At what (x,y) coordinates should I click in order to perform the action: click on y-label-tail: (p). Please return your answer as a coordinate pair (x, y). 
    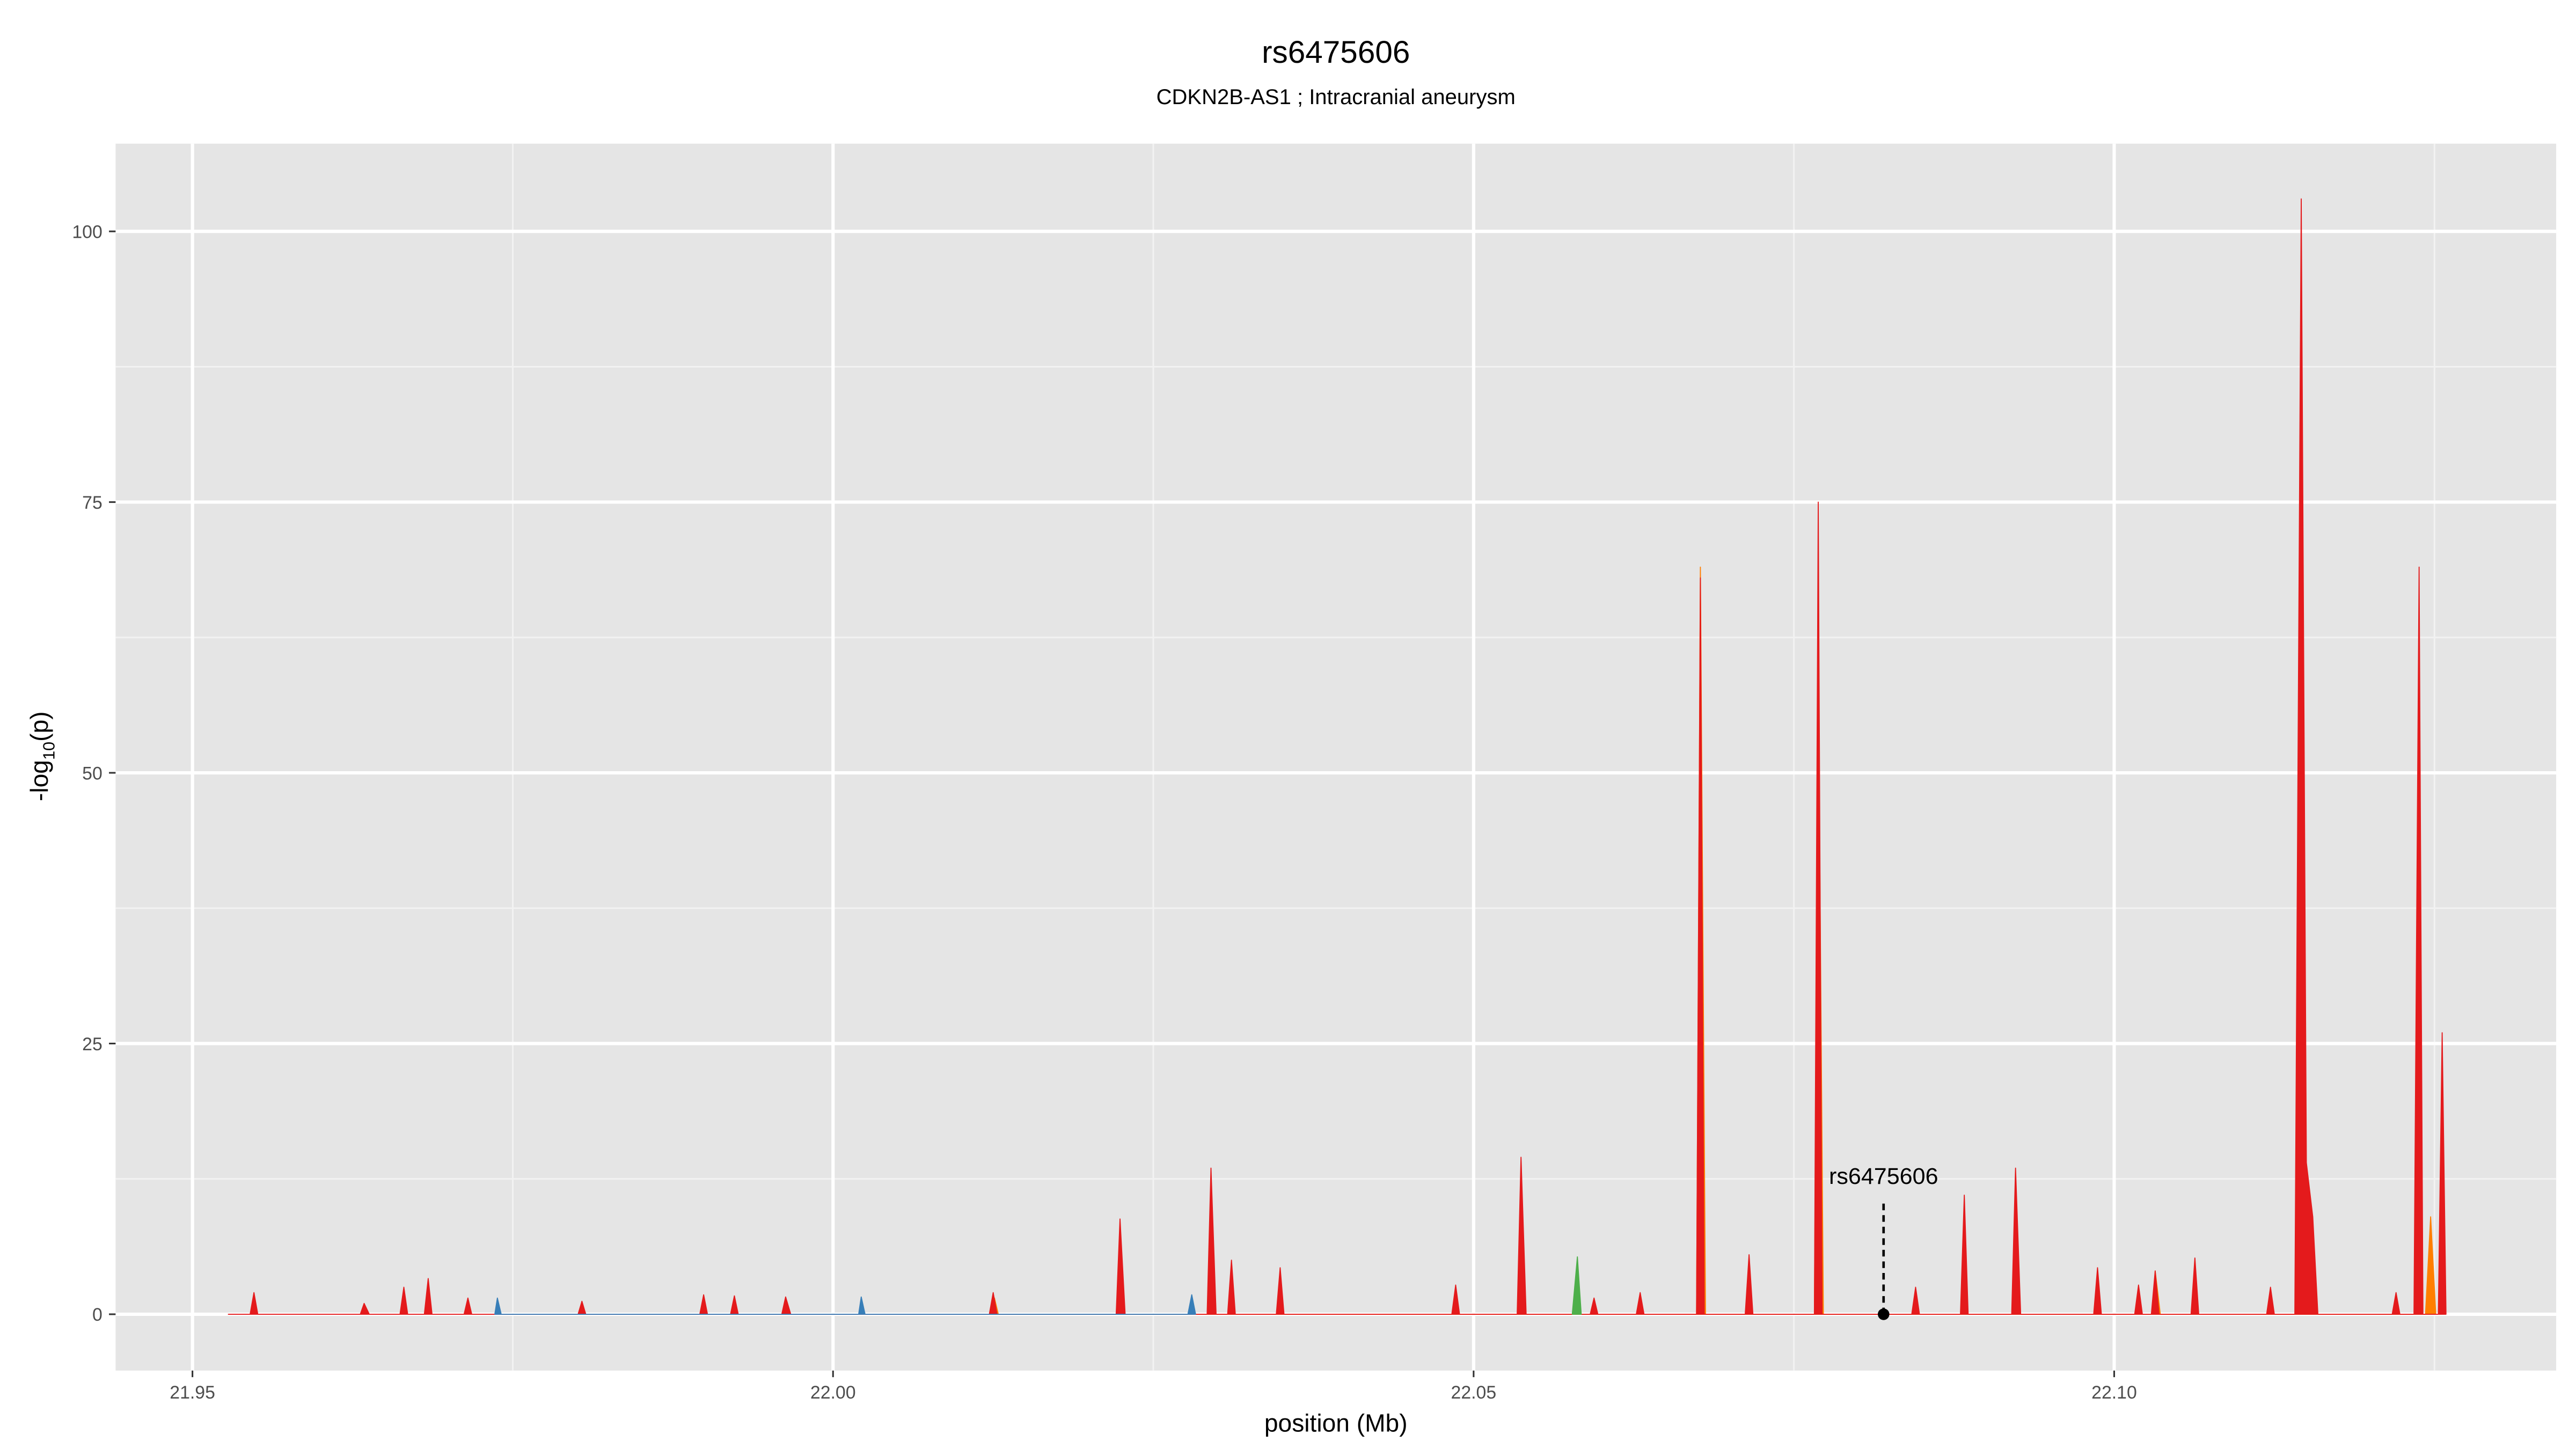
    Looking at the image, I should click on (39, 726).